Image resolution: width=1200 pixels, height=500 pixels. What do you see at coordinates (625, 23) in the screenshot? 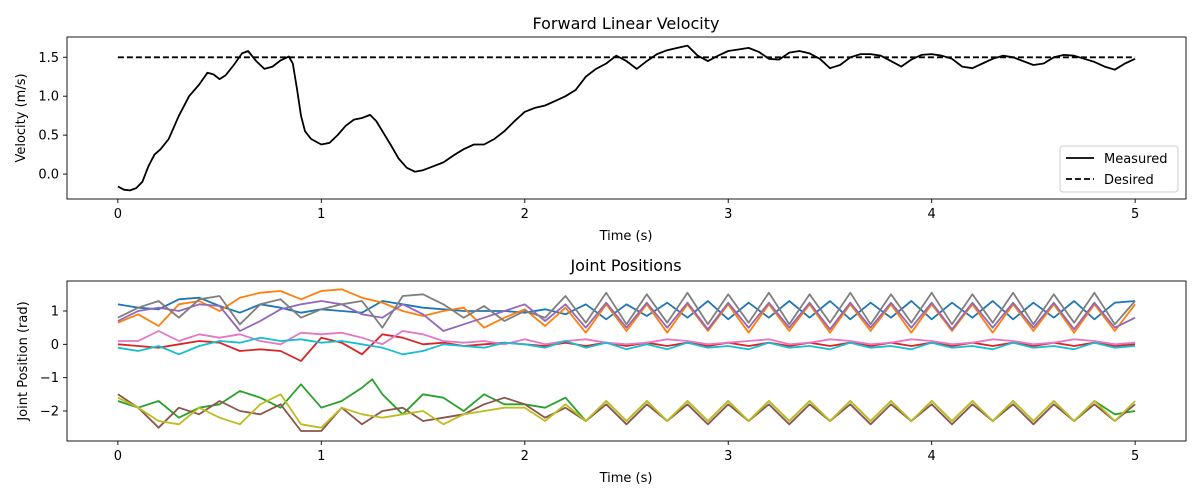
I see `velocity-chart-title: Forward Linear Velocity` at bounding box center [625, 23].